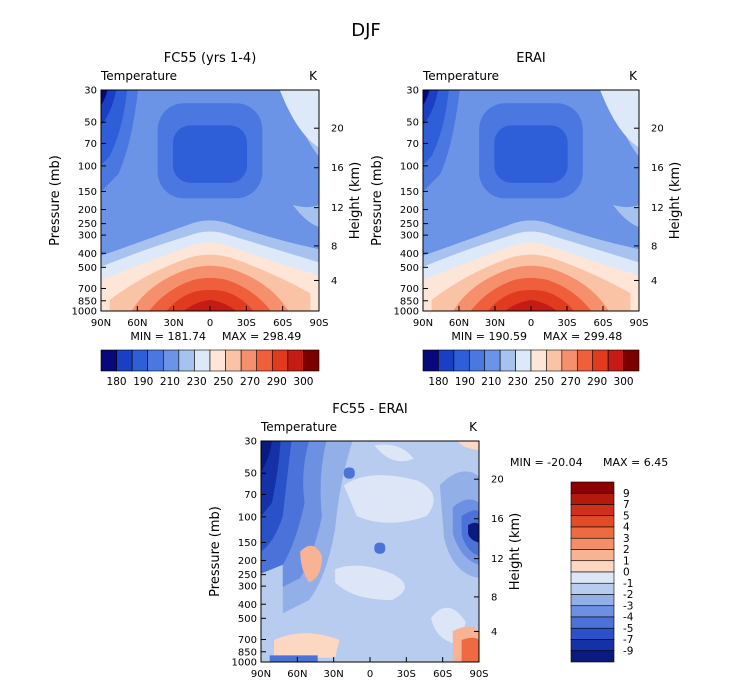 This screenshot has height=686, width=733. Describe the element at coordinates (626, 528) in the screenshot. I see `colorbar-label: 4` at that location.